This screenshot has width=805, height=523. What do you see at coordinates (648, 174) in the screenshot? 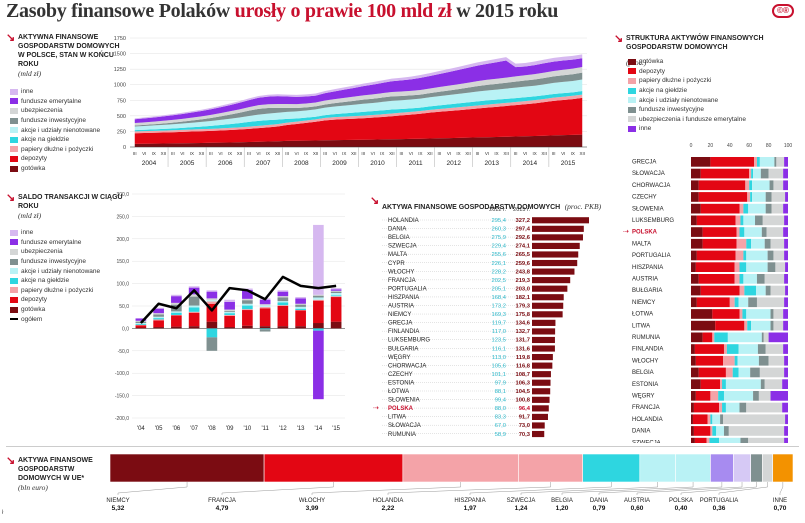
I see `country-label: SŁOWACJA` at bounding box center [648, 174].